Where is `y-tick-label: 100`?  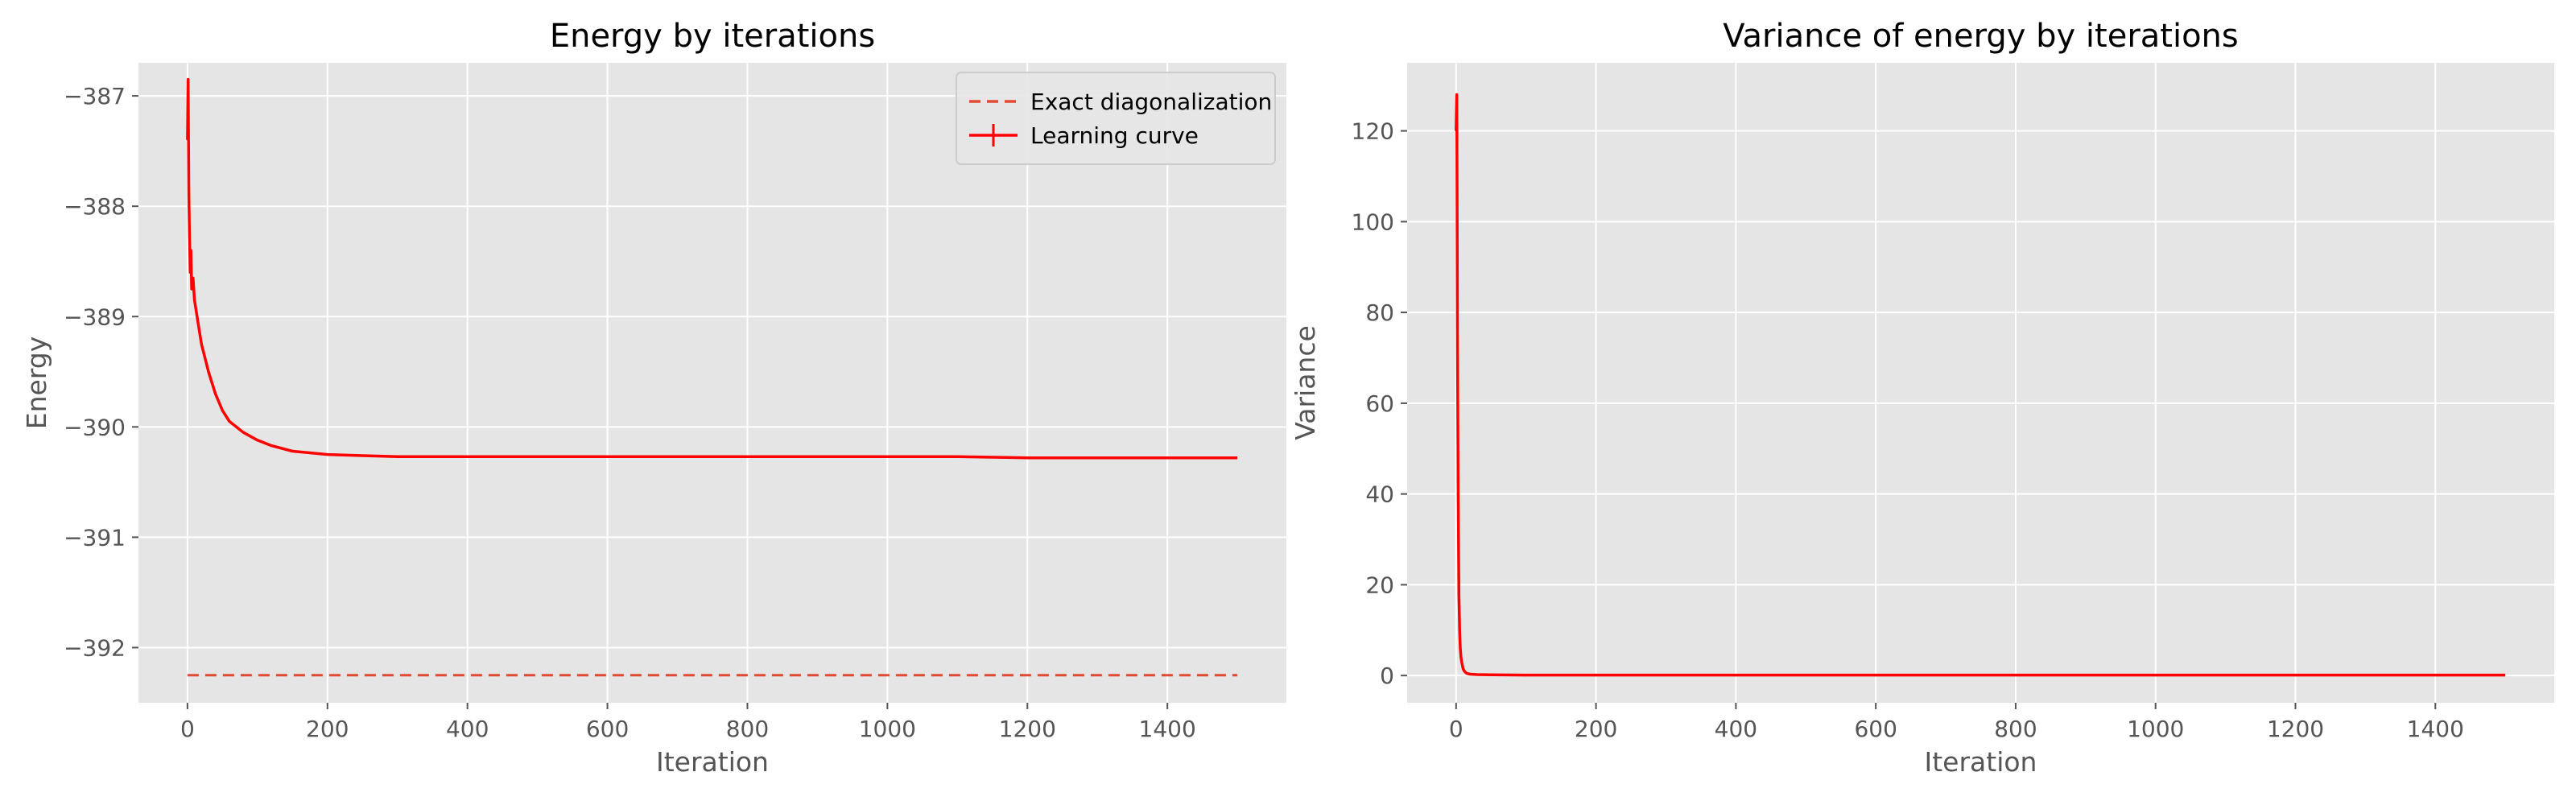
y-tick-label: 100 is located at coordinates (1373, 221).